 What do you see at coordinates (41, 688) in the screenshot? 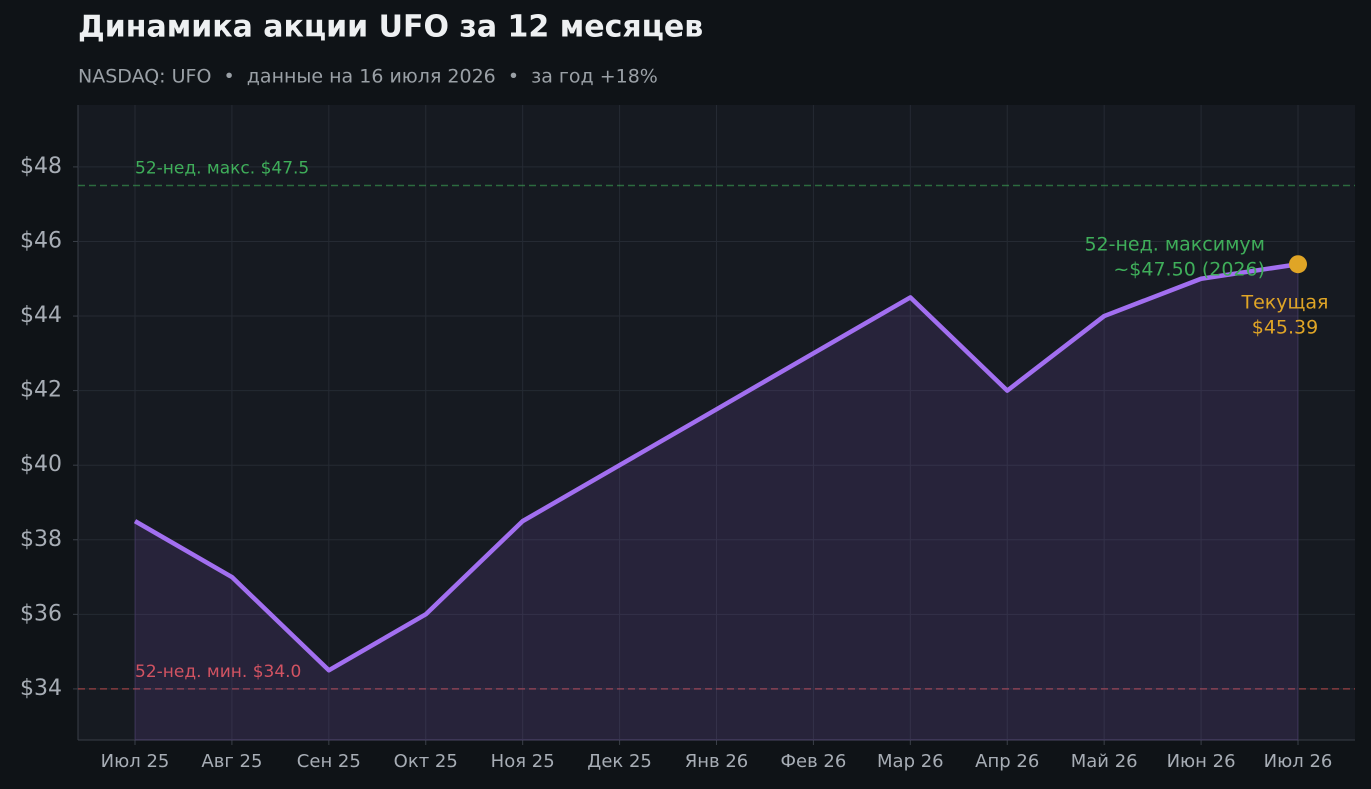
I see `y-tick-label: $34` at bounding box center [41, 688].